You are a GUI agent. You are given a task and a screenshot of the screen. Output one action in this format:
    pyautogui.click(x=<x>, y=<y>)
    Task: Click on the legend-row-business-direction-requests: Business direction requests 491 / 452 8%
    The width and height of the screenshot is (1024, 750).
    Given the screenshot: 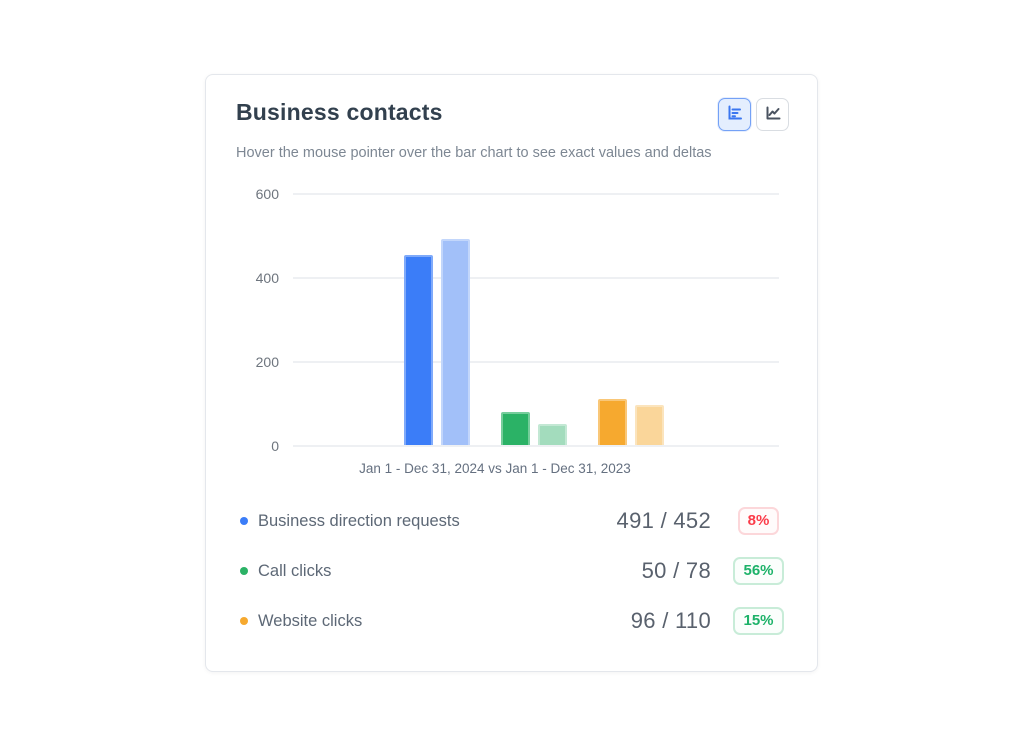 What is the action you would take?
    pyautogui.click(x=511, y=521)
    